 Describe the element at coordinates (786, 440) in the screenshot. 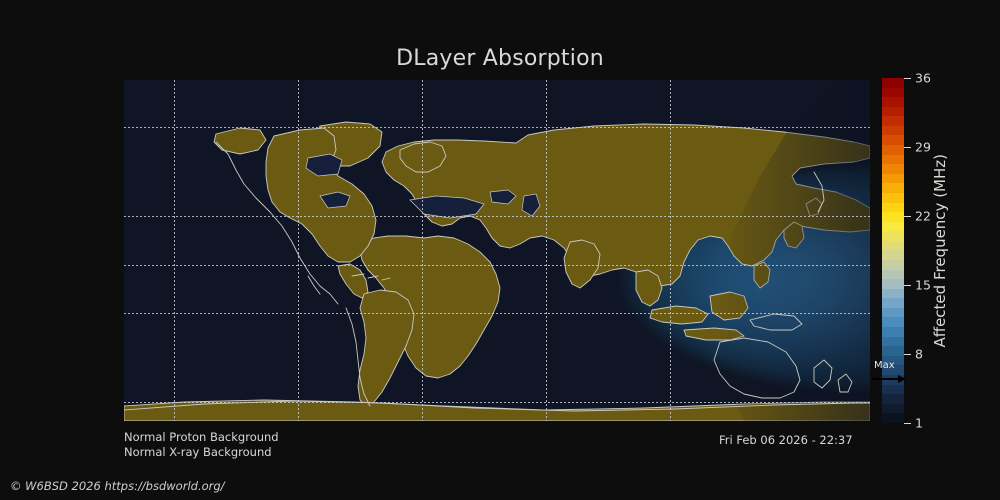

I see `timestamp-text: Fri Feb 06 2026 - 22:37` at that location.